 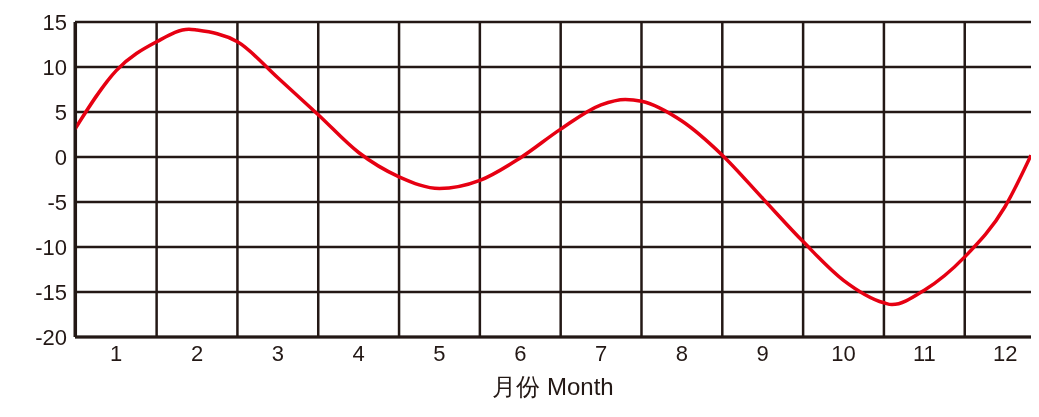 I want to click on x-tick-label: 10, so click(x=843, y=353).